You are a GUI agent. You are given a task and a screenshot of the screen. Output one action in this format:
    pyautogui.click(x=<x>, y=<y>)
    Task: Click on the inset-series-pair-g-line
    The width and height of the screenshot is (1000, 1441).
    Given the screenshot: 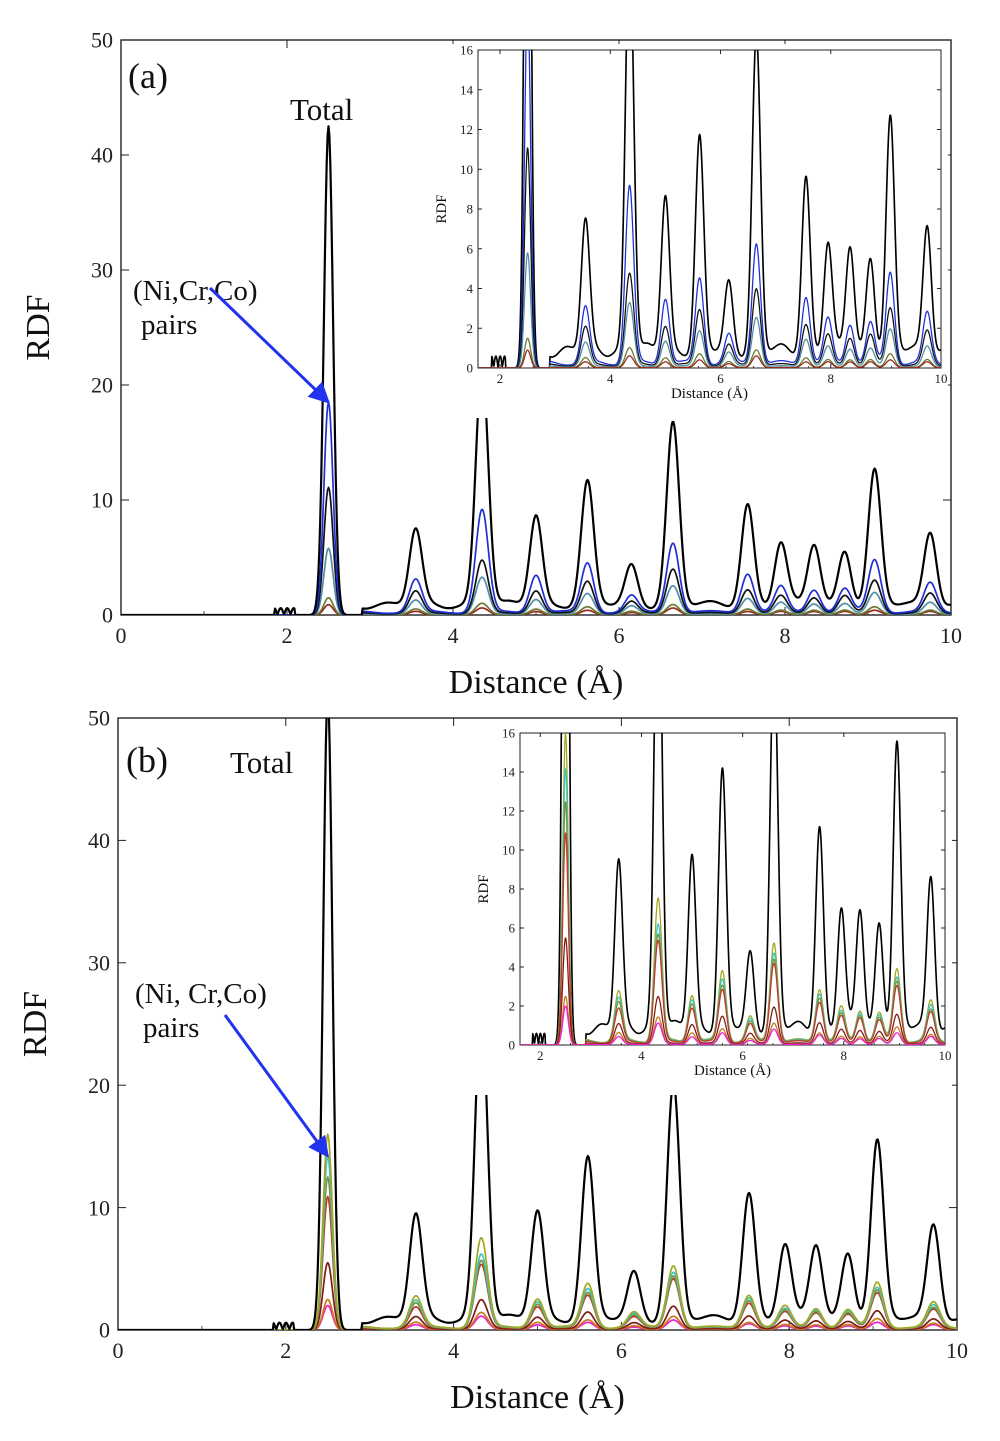 What is the action you would take?
    pyautogui.click(x=732, y=1025)
    